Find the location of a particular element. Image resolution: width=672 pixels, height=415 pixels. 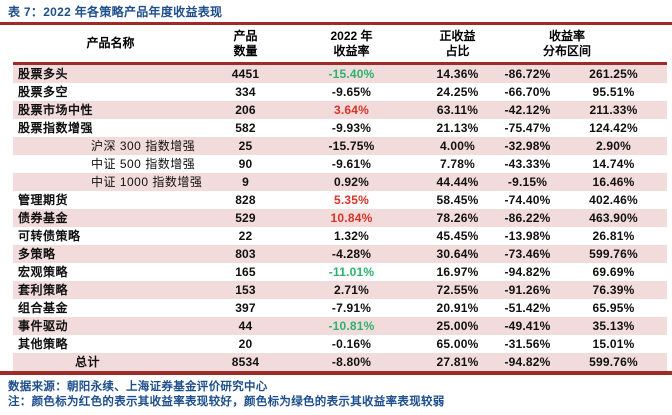

row-range-high: 95.51% is located at coordinates (613, 92).